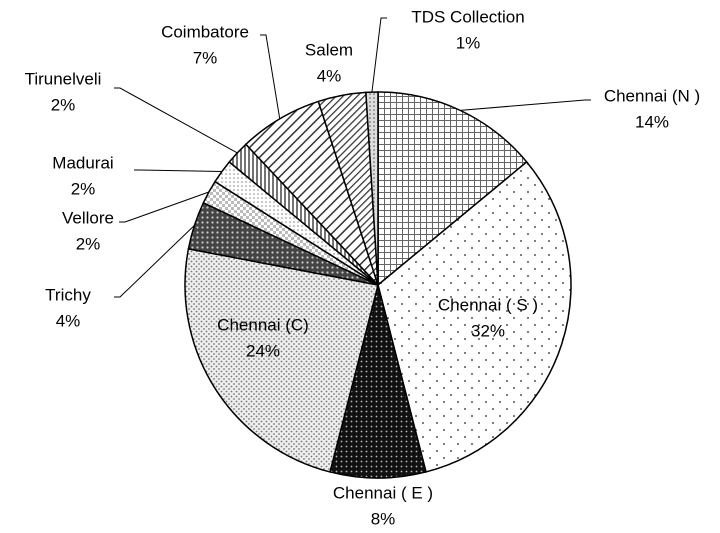 The height and width of the screenshot is (533, 720). Describe the element at coordinates (88, 217) in the screenshot. I see `slice-label: Vellore` at that location.